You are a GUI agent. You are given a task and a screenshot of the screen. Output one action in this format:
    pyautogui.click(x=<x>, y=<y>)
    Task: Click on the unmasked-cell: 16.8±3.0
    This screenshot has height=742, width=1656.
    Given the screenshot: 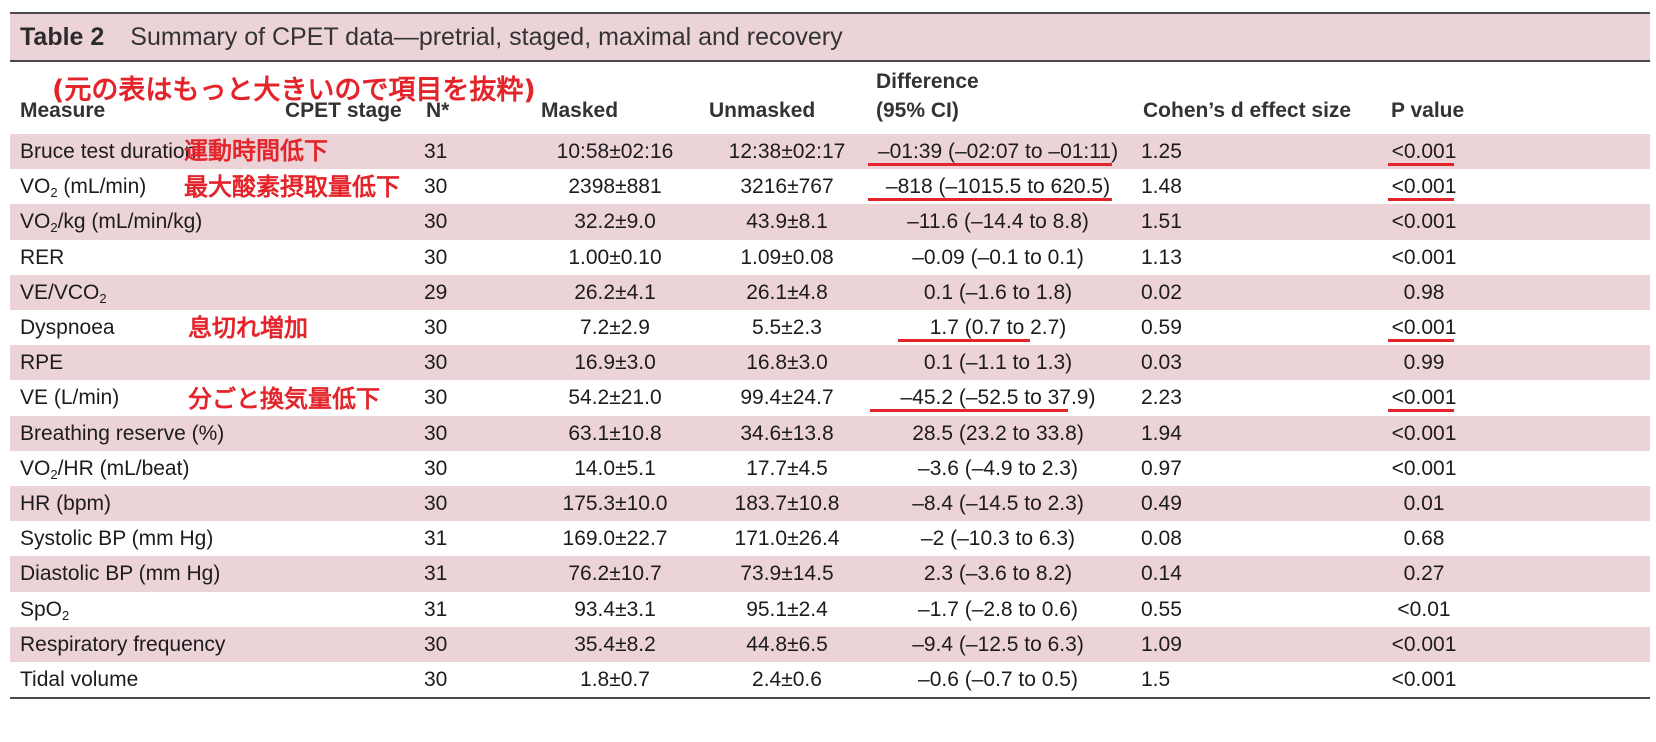 What is the action you would take?
    pyautogui.click(x=787, y=363)
    